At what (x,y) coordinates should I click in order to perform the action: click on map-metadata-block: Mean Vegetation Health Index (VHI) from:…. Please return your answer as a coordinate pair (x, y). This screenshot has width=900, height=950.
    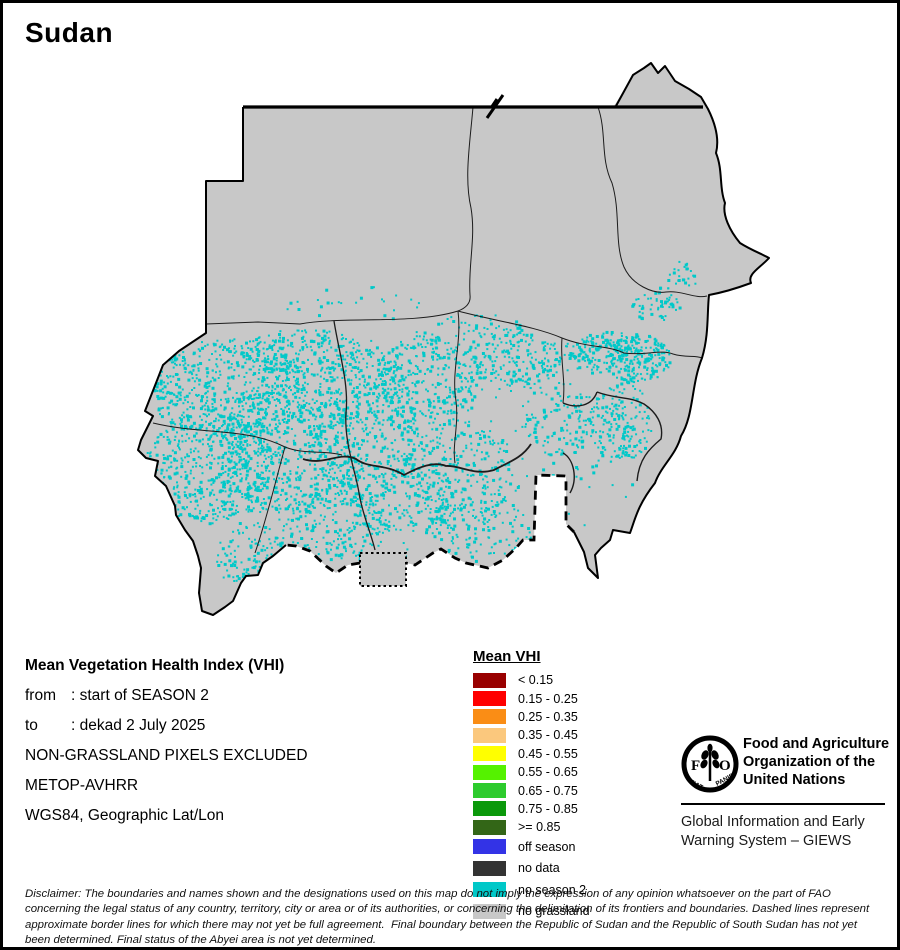
    Looking at the image, I should click on (166, 741).